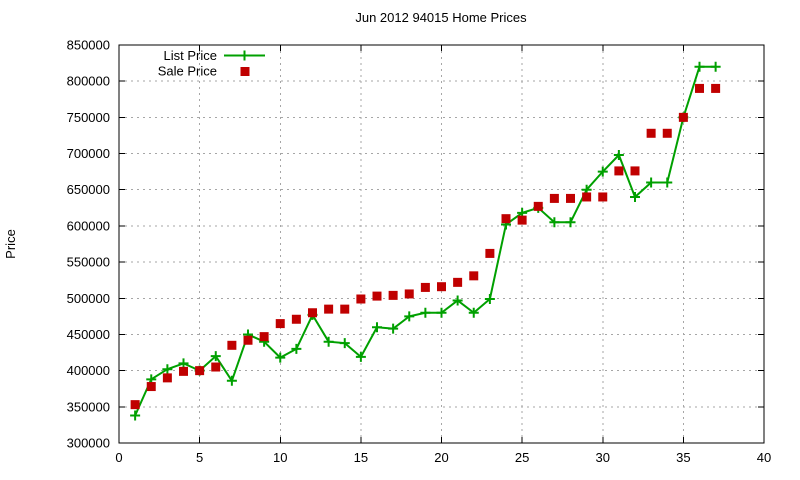 The image size is (800, 480). Describe the element at coordinates (361, 457) in the screenshot. I see `x-tick-label: 15` at that location.